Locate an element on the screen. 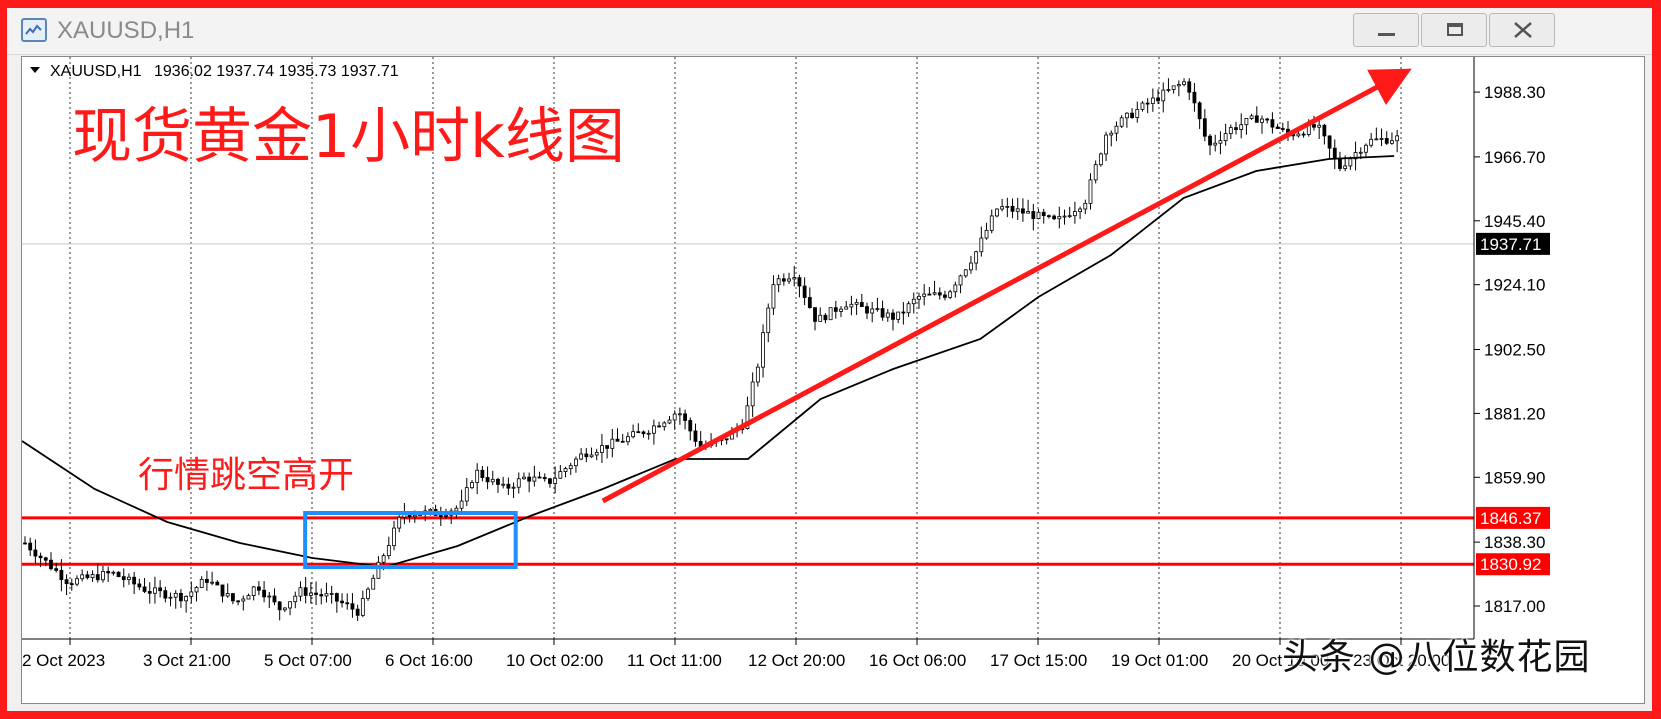 The width and height of the screenshot is (1661, 719). y-tick-label: 1988.30 is located at coordinates (1514, 92).